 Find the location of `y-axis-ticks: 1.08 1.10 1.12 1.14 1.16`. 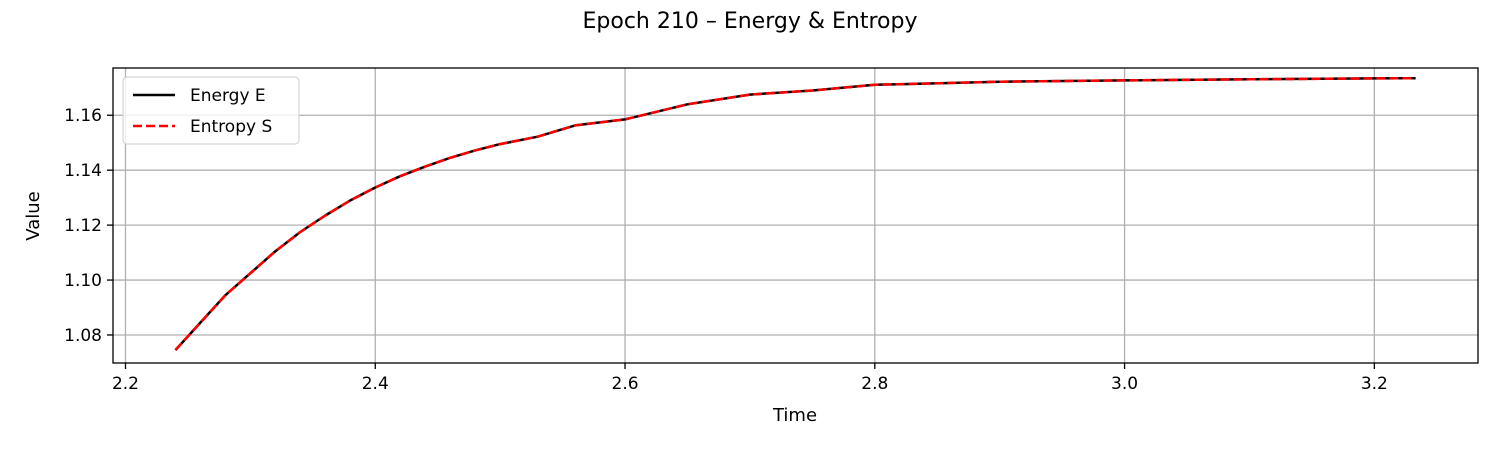

y-axis-ticks: 1.08 1.10 1.12 1.14 1.16 is located at coordinates (88, 226).